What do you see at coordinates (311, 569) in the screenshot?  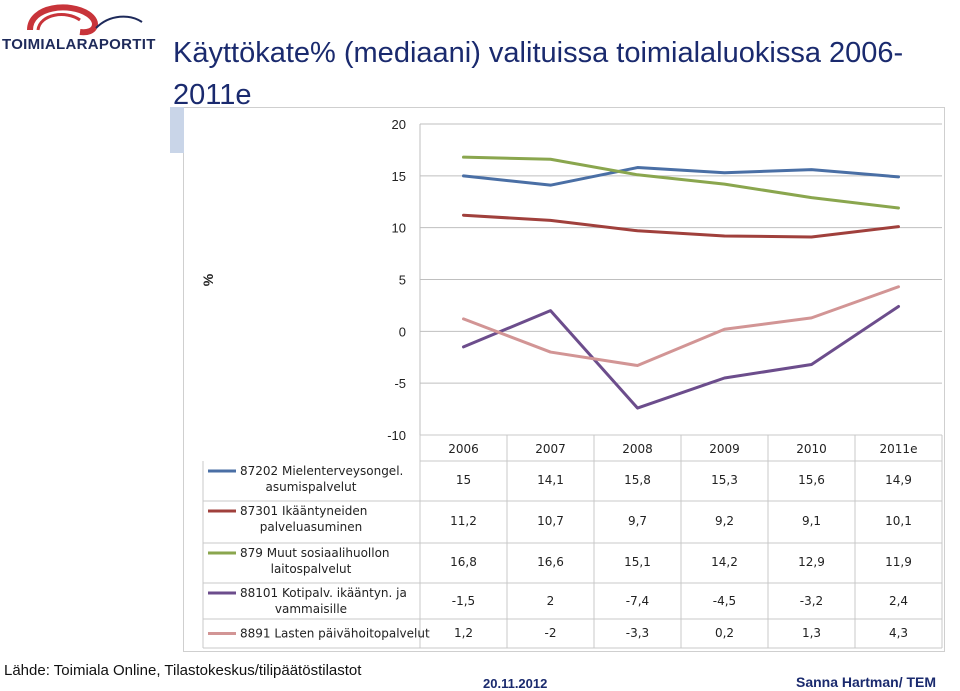 I see `legend-label: laitospalvelut` at bounding box center [311, 569].